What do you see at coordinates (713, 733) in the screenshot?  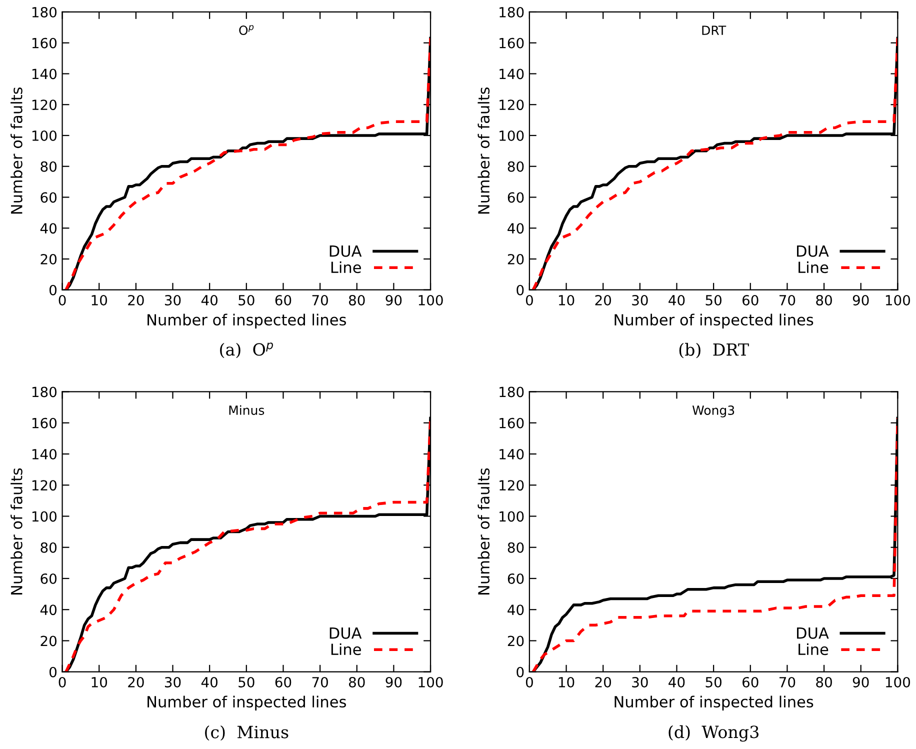 I see `text: (d) Wong3` at bounding box center [713, 733].